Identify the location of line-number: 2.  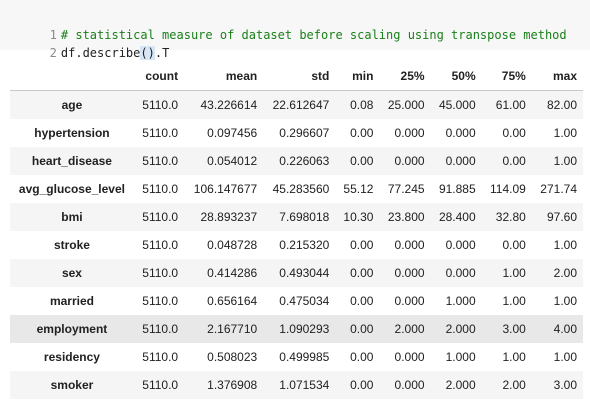
(53, 53).